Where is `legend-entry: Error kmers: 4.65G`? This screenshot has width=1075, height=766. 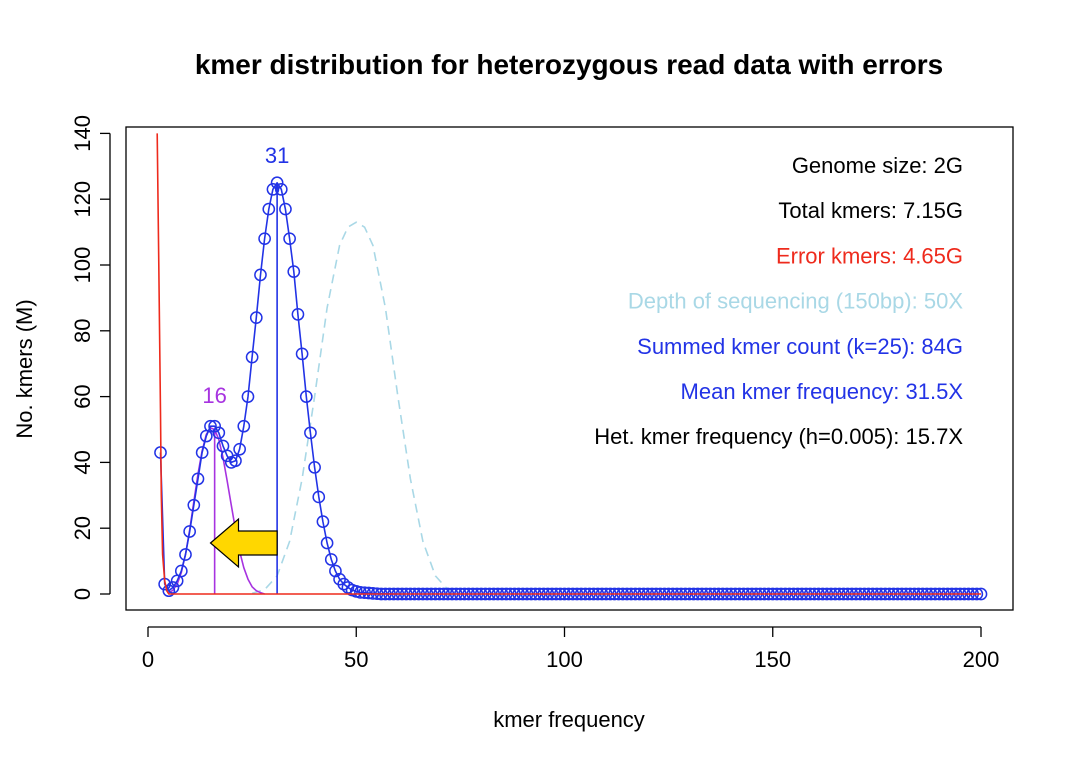 legend-entry: Error kmers: 4.65G is located at coordinates (869, 255).